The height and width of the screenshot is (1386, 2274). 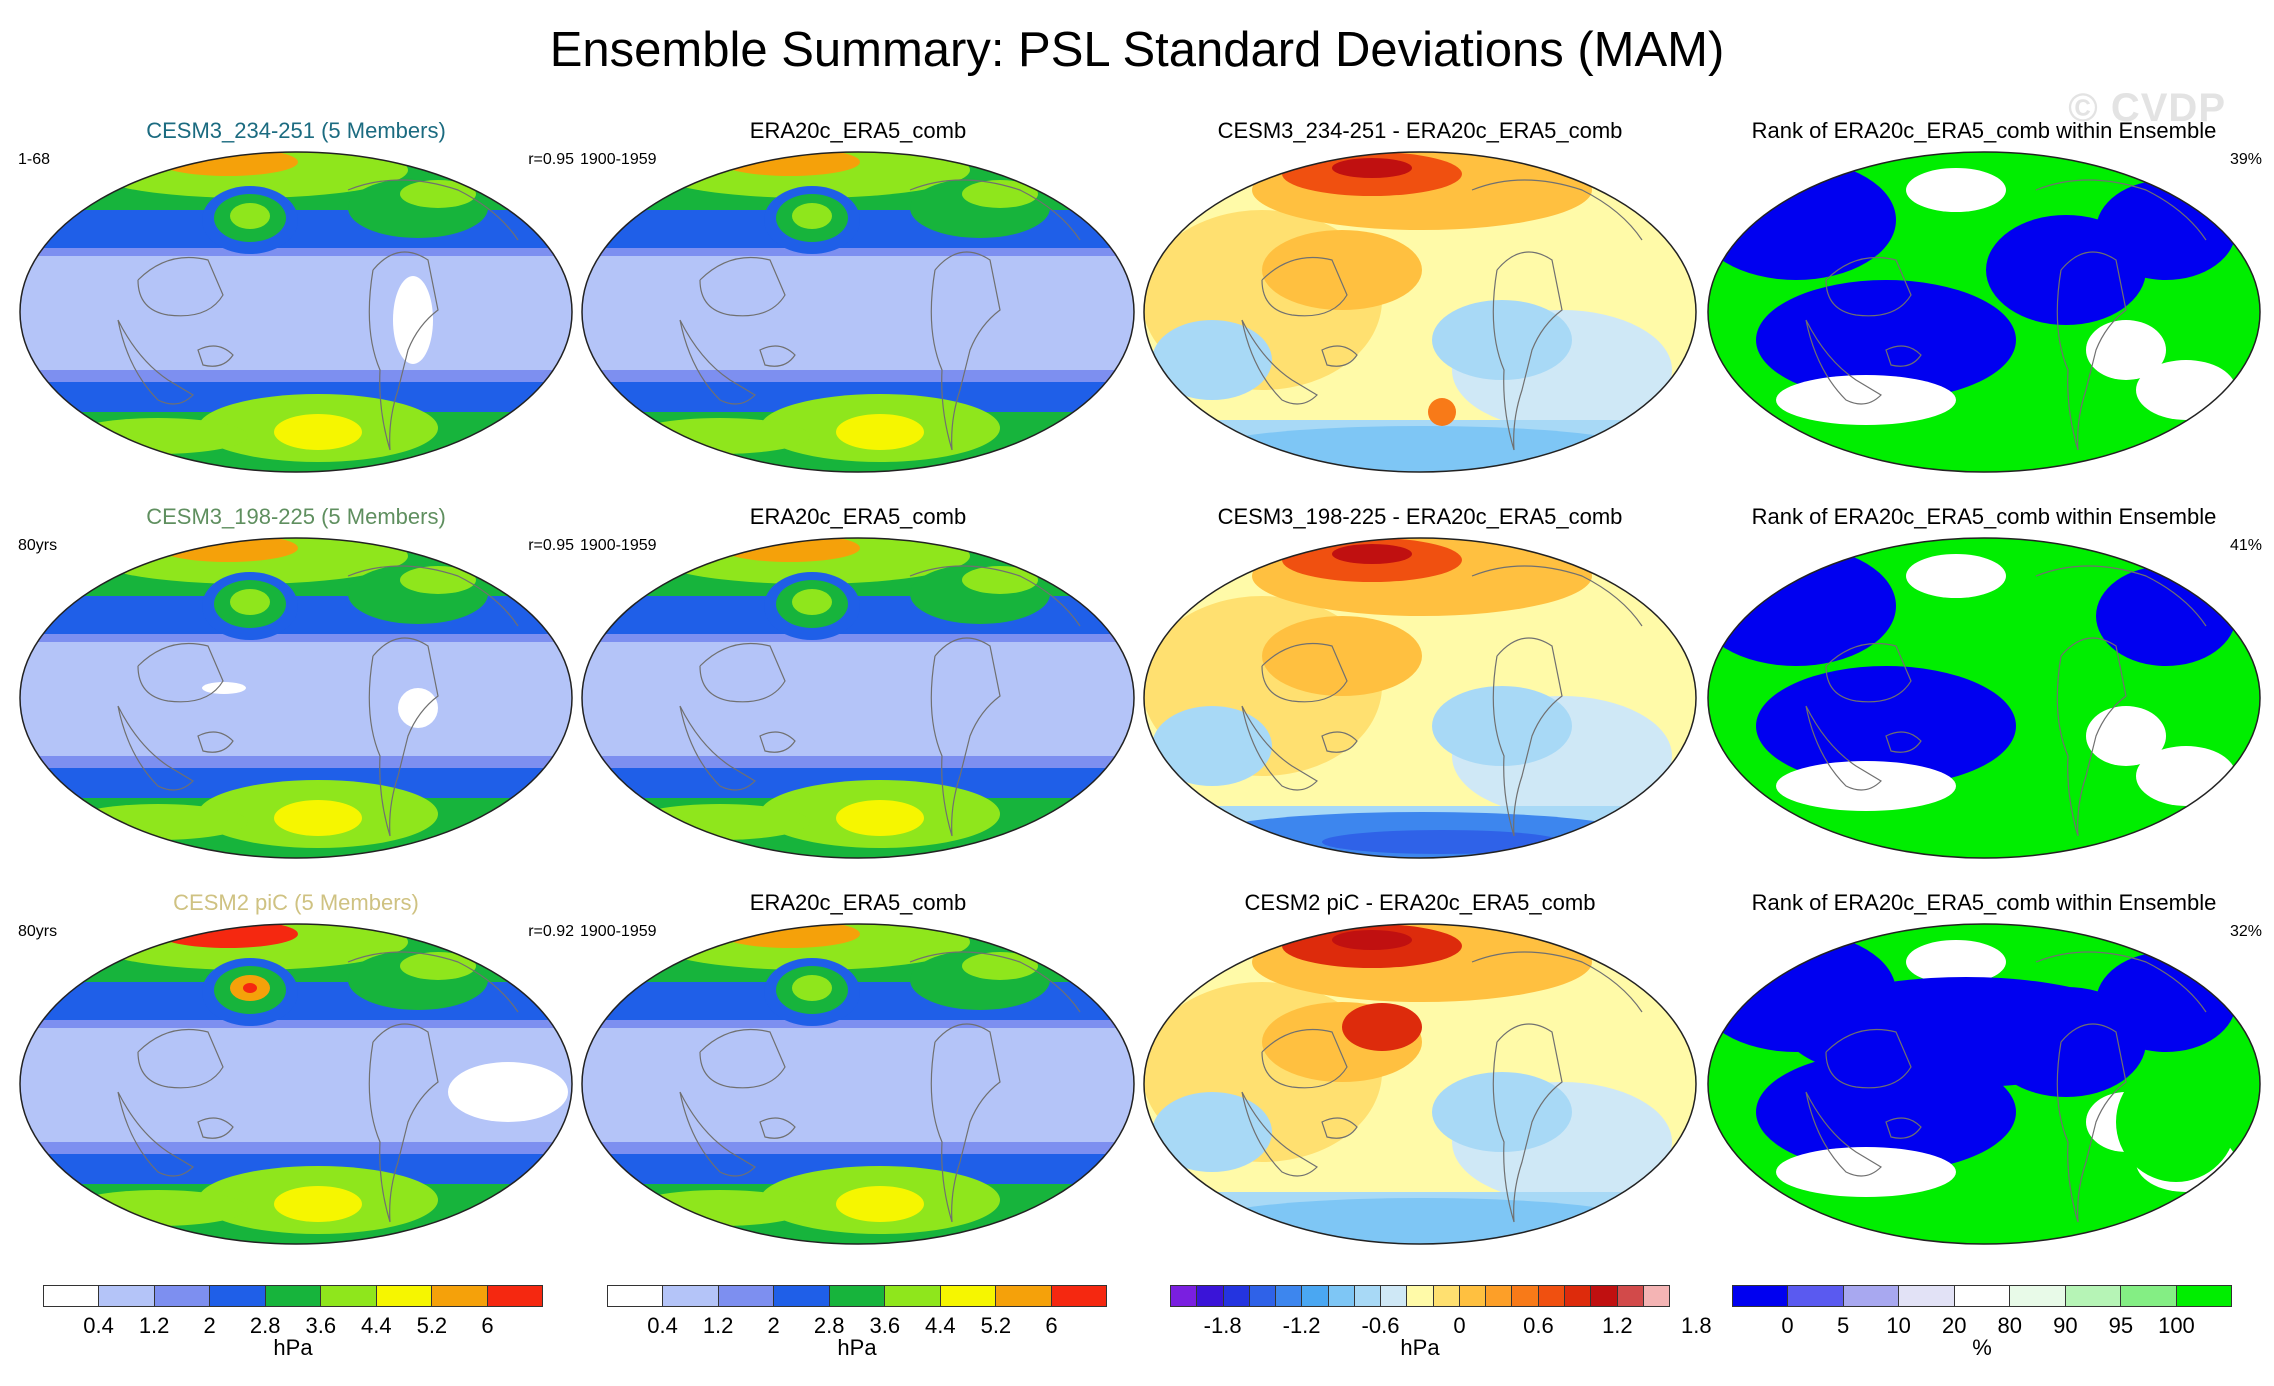 What do you see at coordinates (2176, 1122) in the screenshot?
I see `rank-high` at bounding box center [2176, 1122].